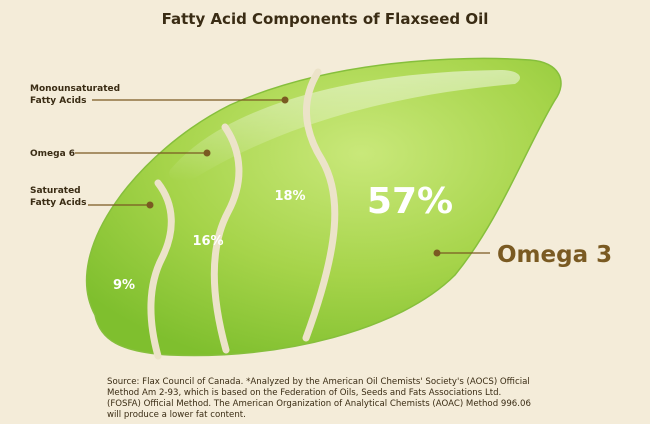 The width and height of the screenshot is (650, 424). I want to click on dot-omega3, so click(437, 253).